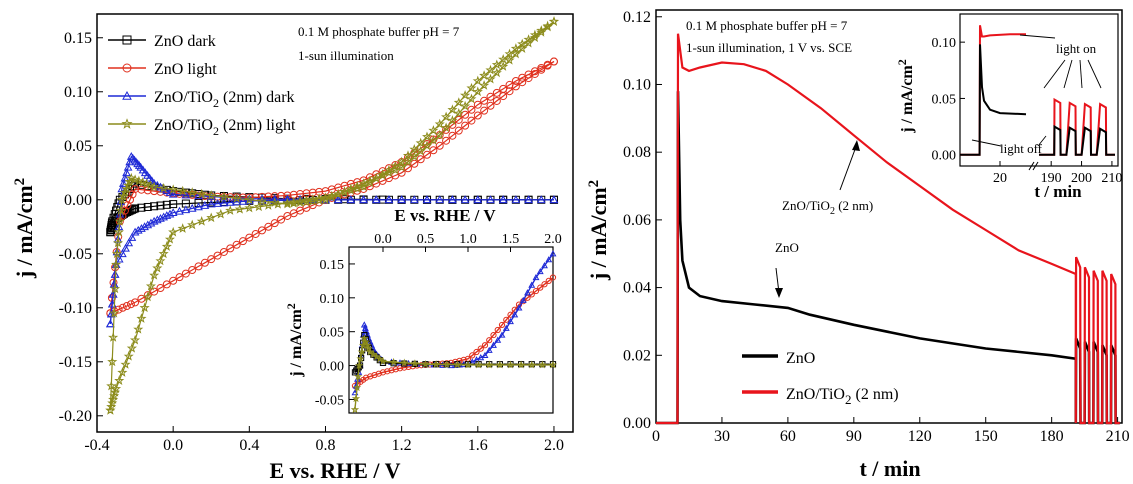 The image size is (1133, 484). Describe the element at coordinates (1031, 166) in the screenshot. I see `axis-break` at that location.